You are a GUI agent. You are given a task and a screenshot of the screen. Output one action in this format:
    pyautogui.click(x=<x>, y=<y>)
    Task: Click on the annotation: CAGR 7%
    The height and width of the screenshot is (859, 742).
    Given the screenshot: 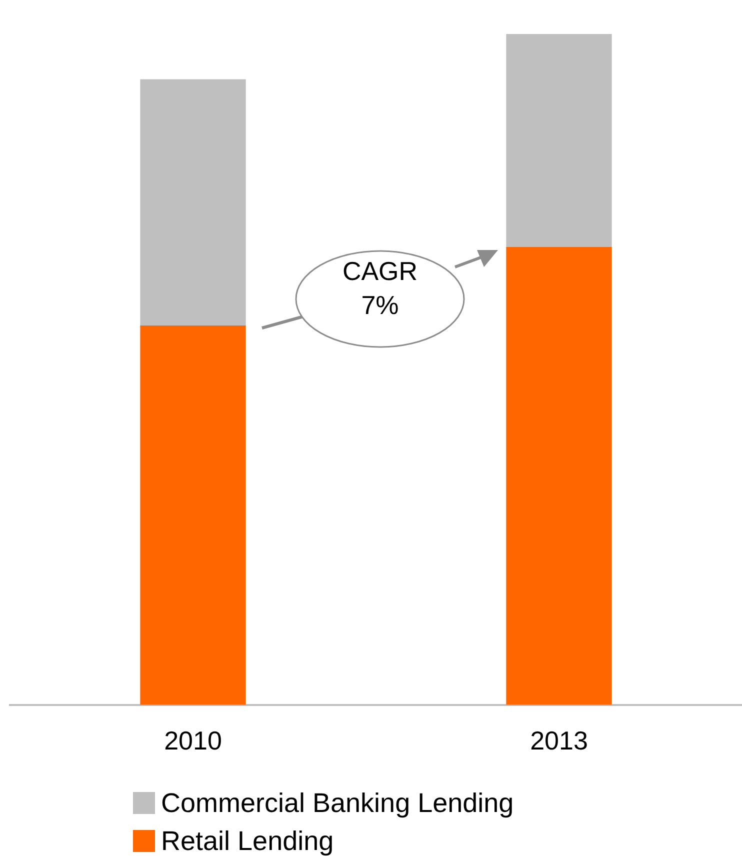 What is the action you would take?
    pyautogui.click(x=380, y=288)
    